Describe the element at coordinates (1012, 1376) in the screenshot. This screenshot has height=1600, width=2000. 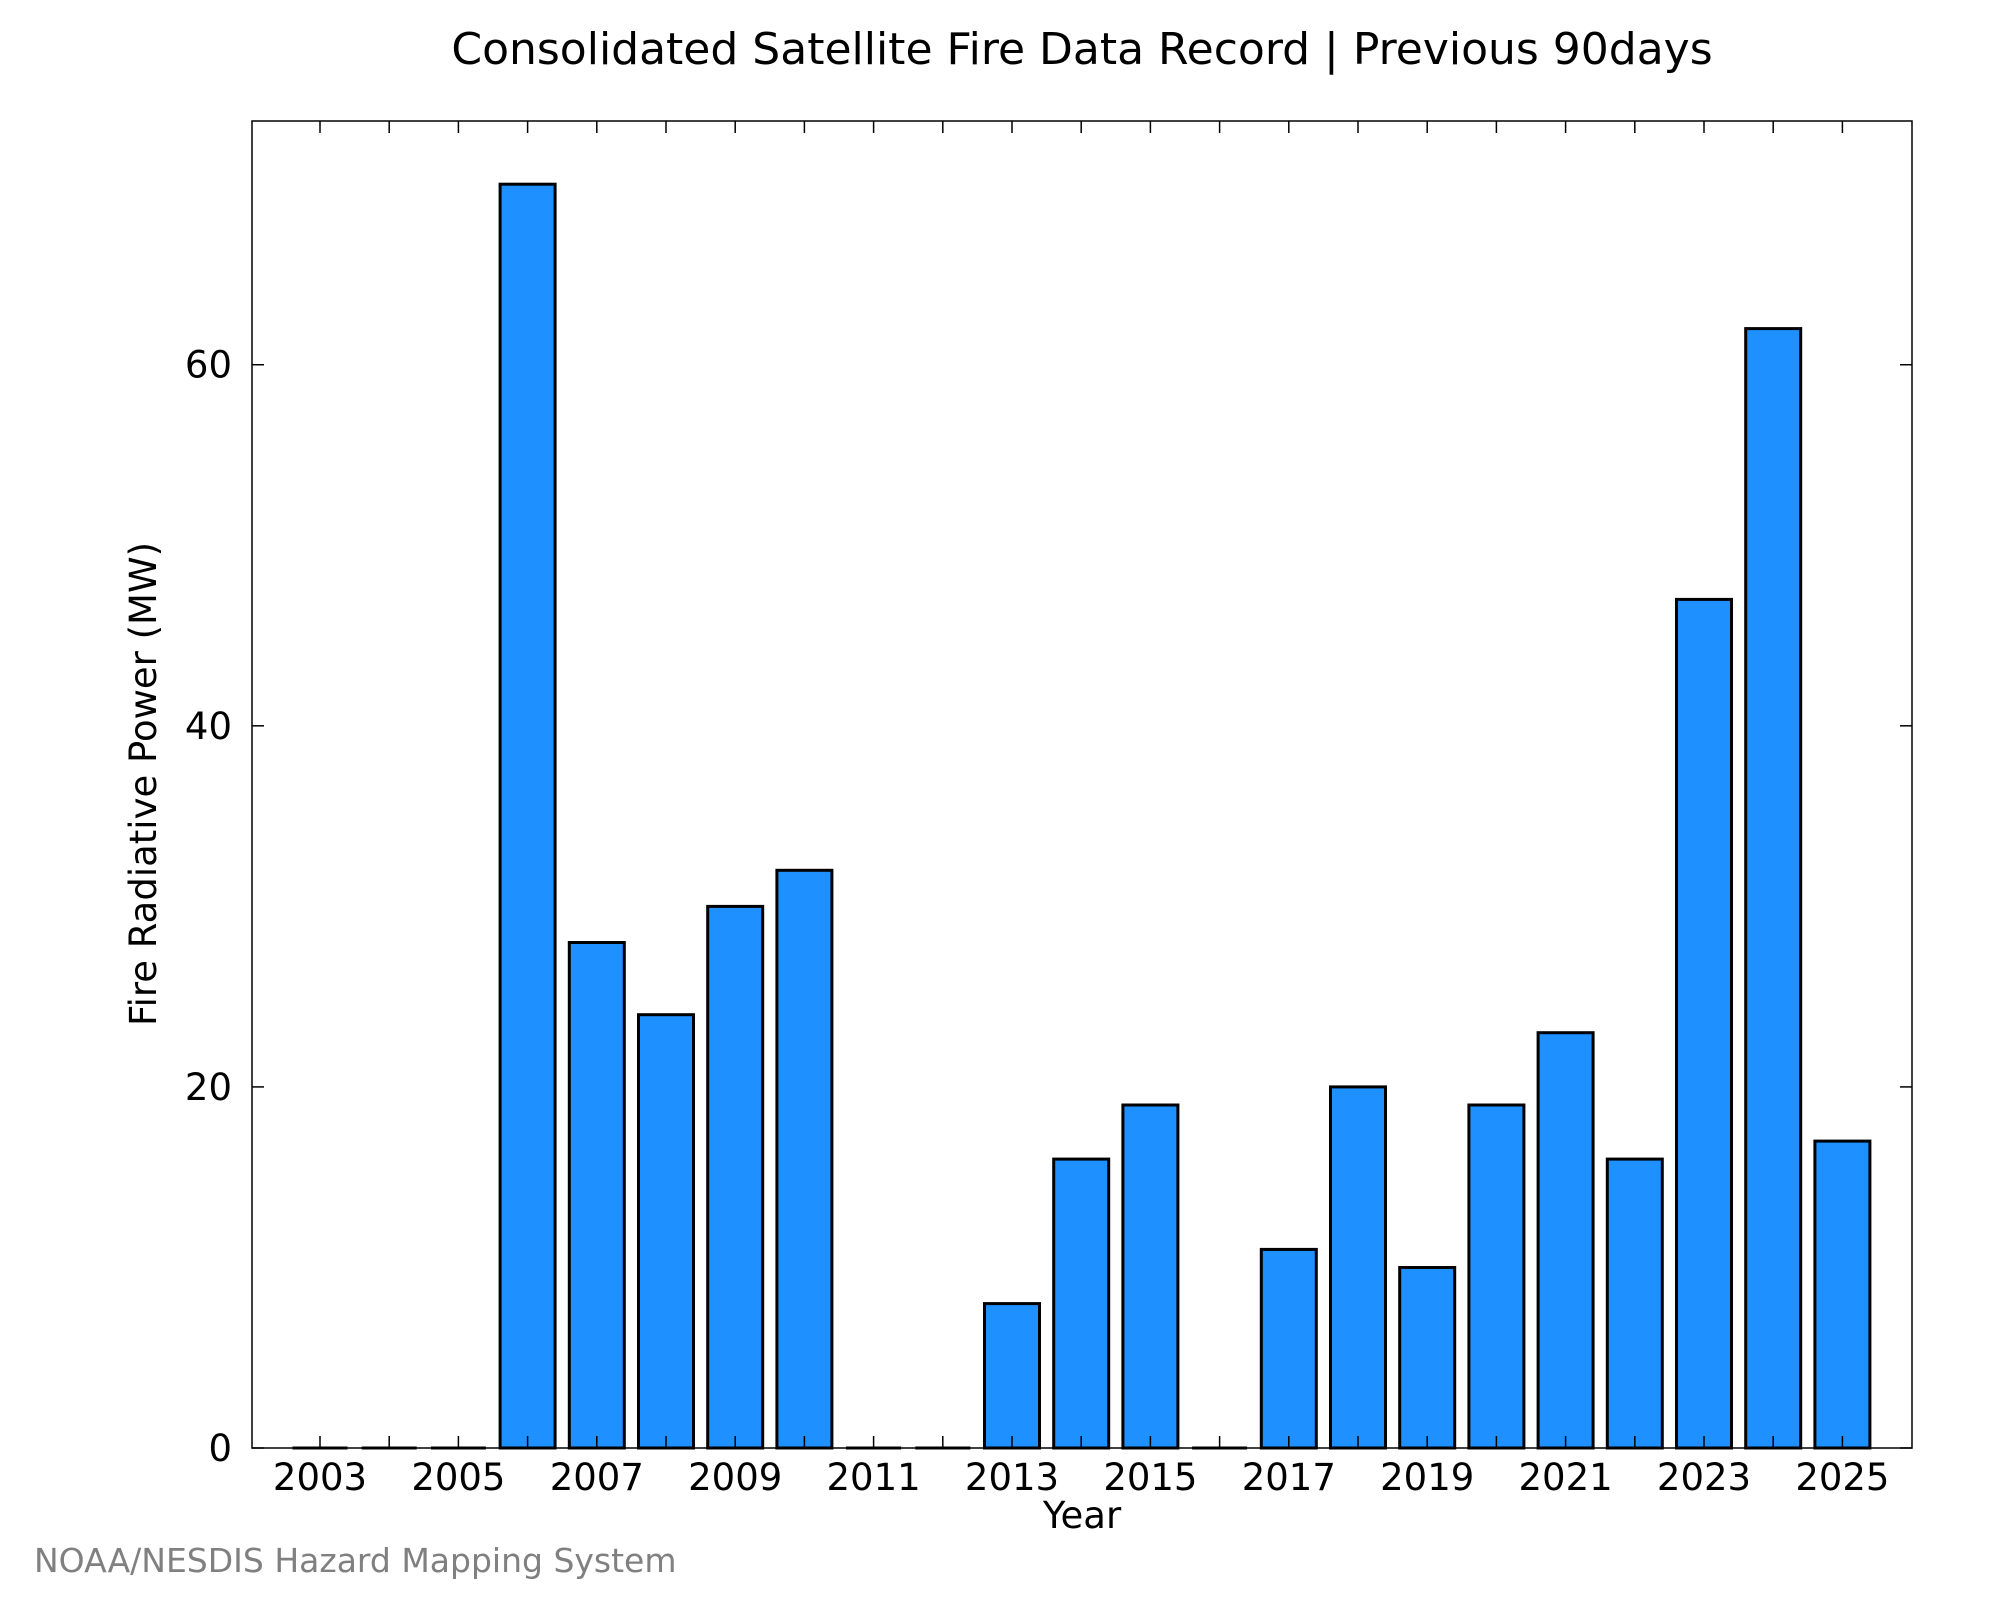
I see `bar-2013` at that location.